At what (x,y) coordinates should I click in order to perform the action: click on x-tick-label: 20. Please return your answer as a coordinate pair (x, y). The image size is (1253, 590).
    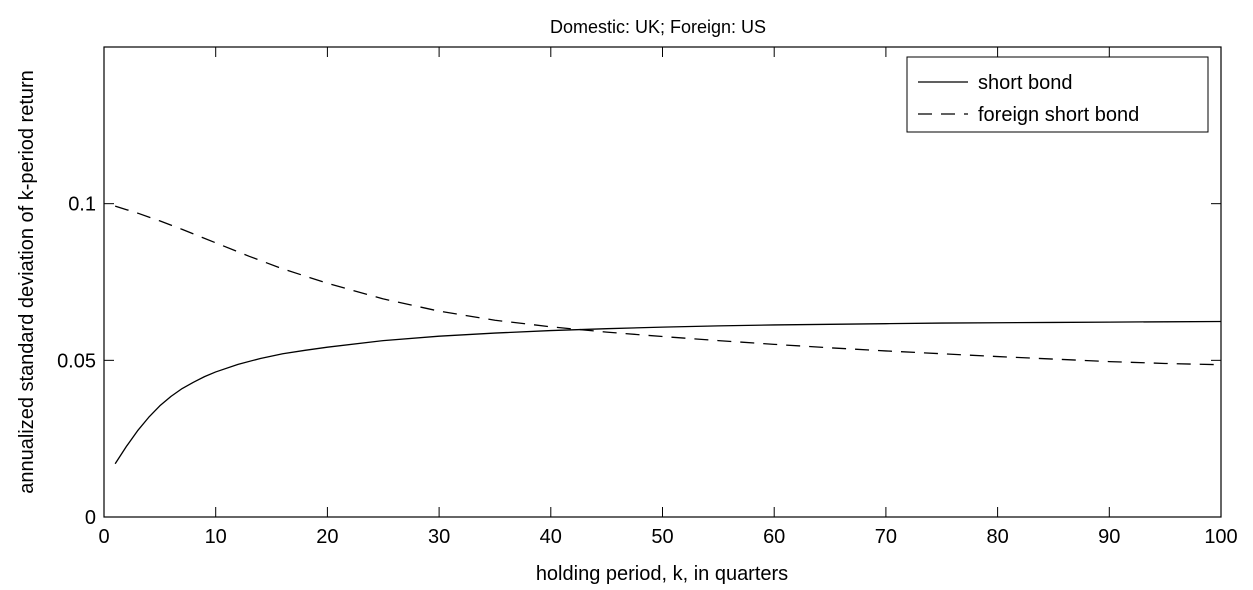
    Looking at the image, I should click on (327, 537).